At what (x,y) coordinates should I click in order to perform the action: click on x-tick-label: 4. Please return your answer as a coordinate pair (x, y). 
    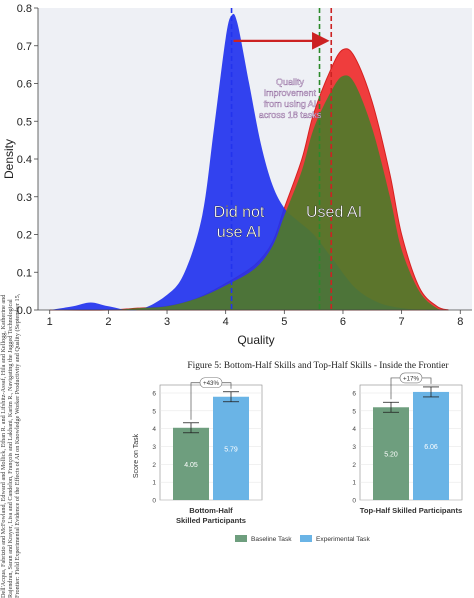
    Looking at the image, I should click on (226, 322).